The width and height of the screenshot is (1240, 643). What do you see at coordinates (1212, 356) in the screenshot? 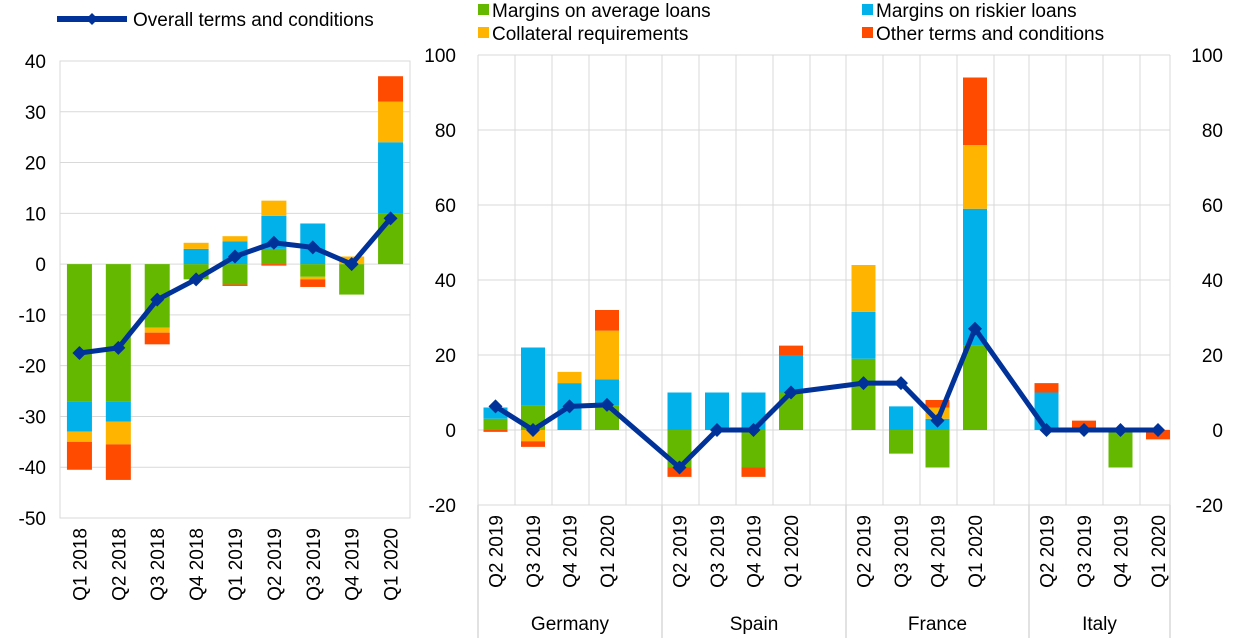
I see `y-tick-label-right: 20` at bounding box center [1212, 356].